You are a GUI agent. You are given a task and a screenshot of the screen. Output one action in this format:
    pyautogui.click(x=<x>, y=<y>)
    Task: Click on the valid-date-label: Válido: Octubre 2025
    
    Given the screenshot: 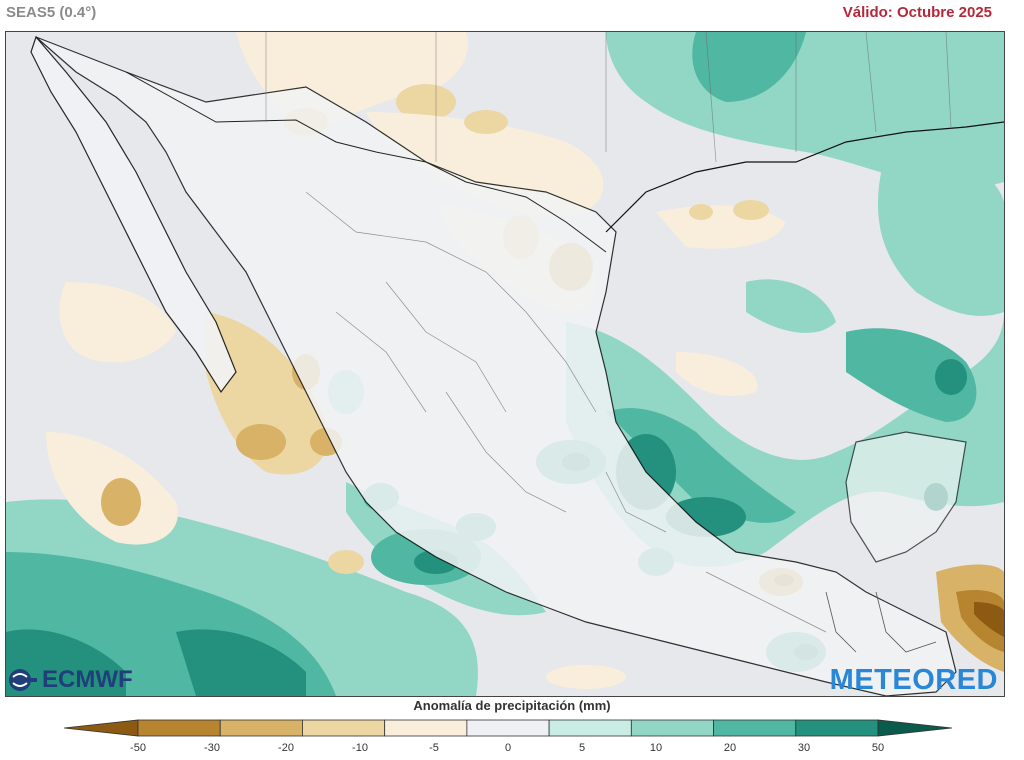 What is the action you would take?
    pyautogui.click(x=917, y=12)
    